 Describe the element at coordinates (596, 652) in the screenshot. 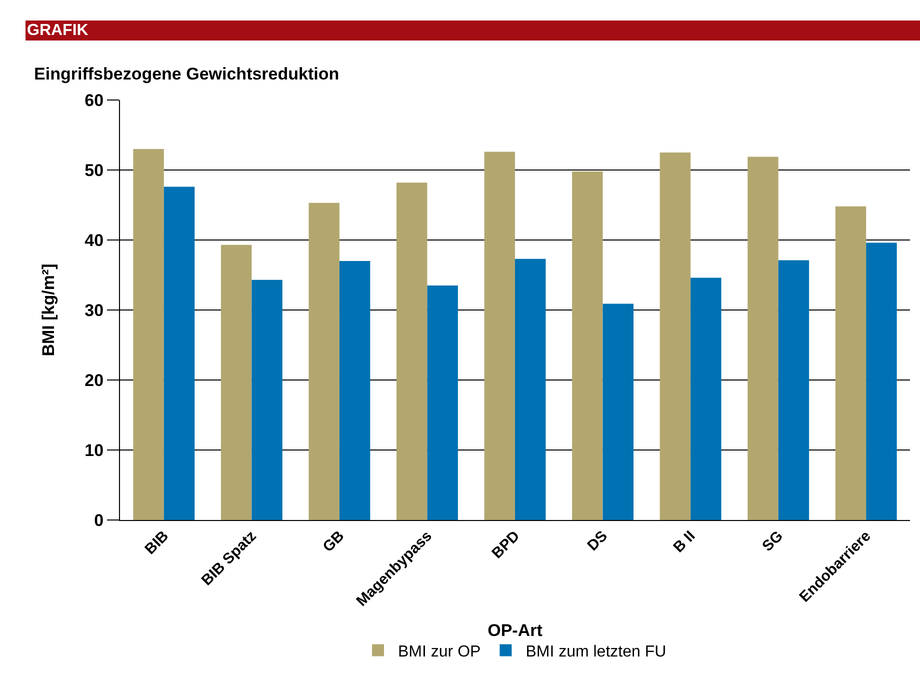

I see `legend-label: BMI zum letzten FU` at that location.